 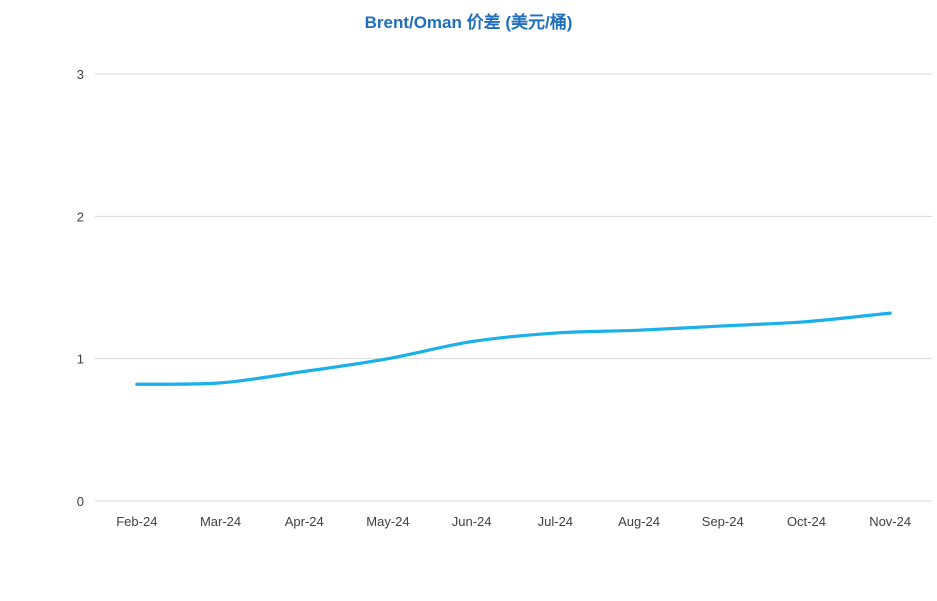 I want to click on x-tick-label: Nov-24, so click(x=890, y=521).